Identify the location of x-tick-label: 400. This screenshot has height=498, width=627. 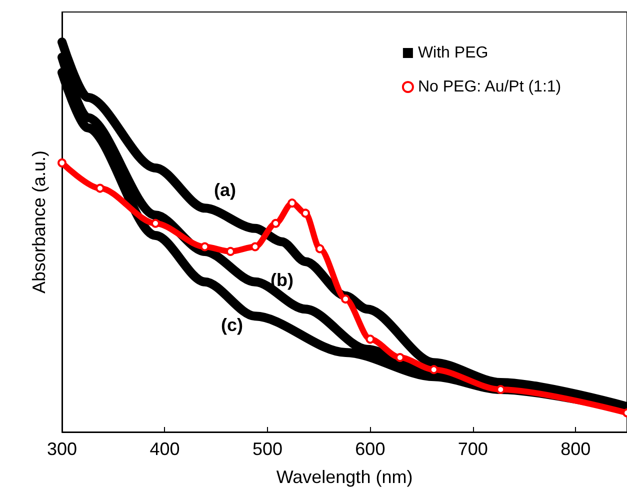
(165, 449).